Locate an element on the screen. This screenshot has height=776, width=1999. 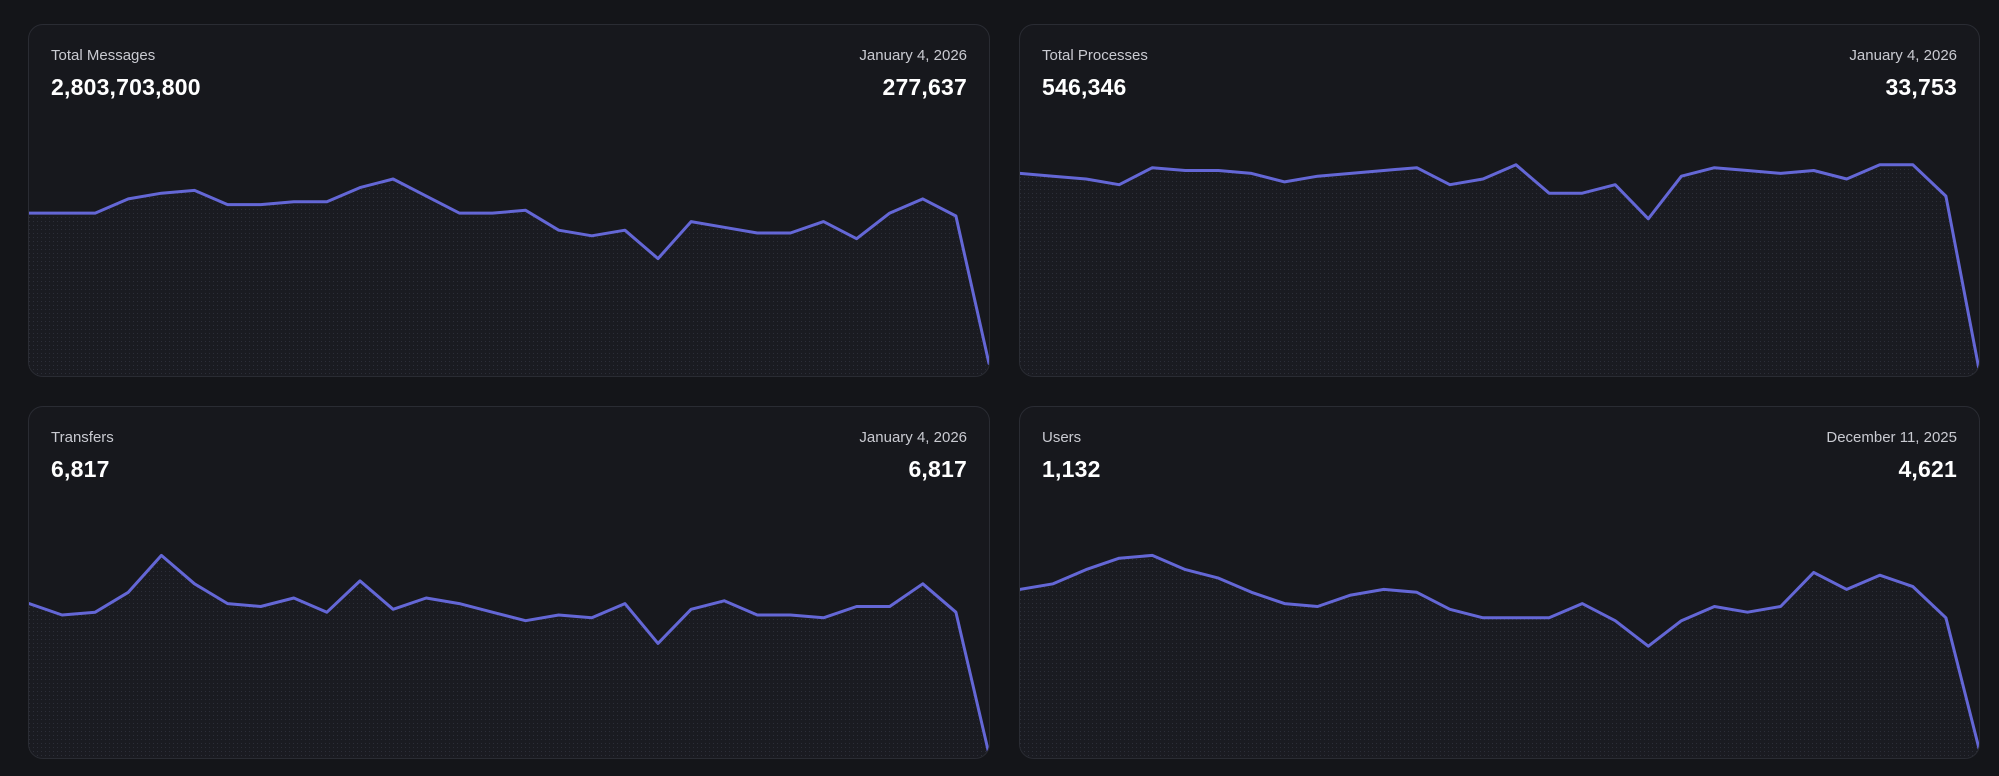
card-title: Total Processes is located at coordinates (1095, 55).